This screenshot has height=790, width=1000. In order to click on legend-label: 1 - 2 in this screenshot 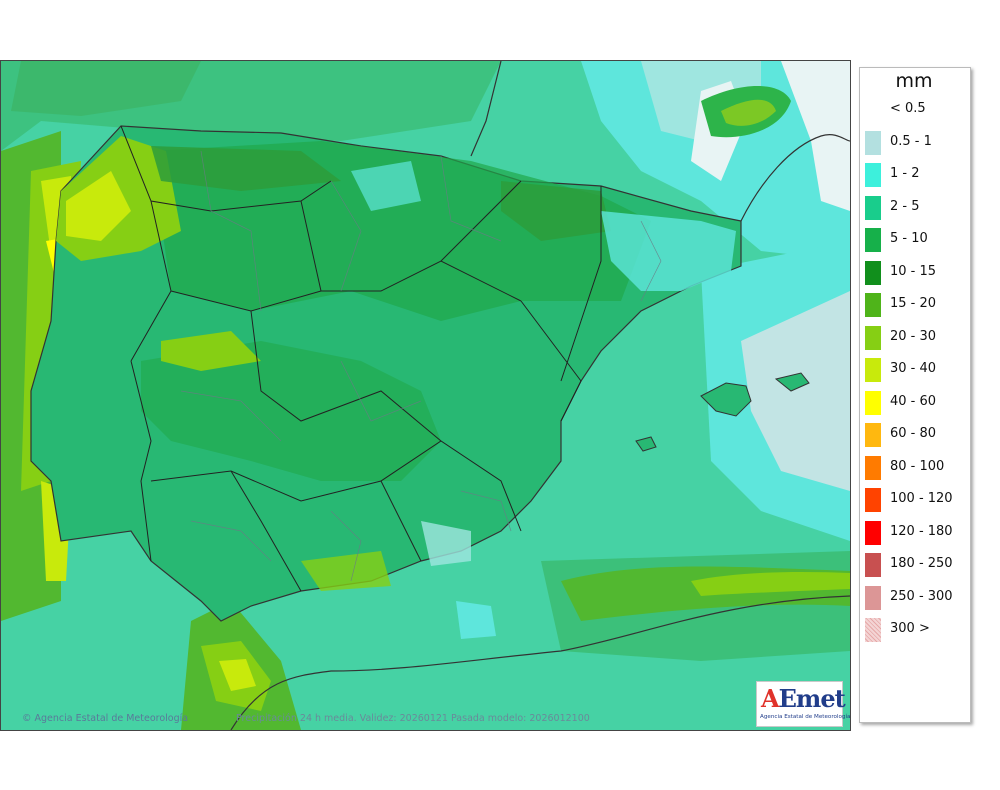, I will do `click(905, 173)`.